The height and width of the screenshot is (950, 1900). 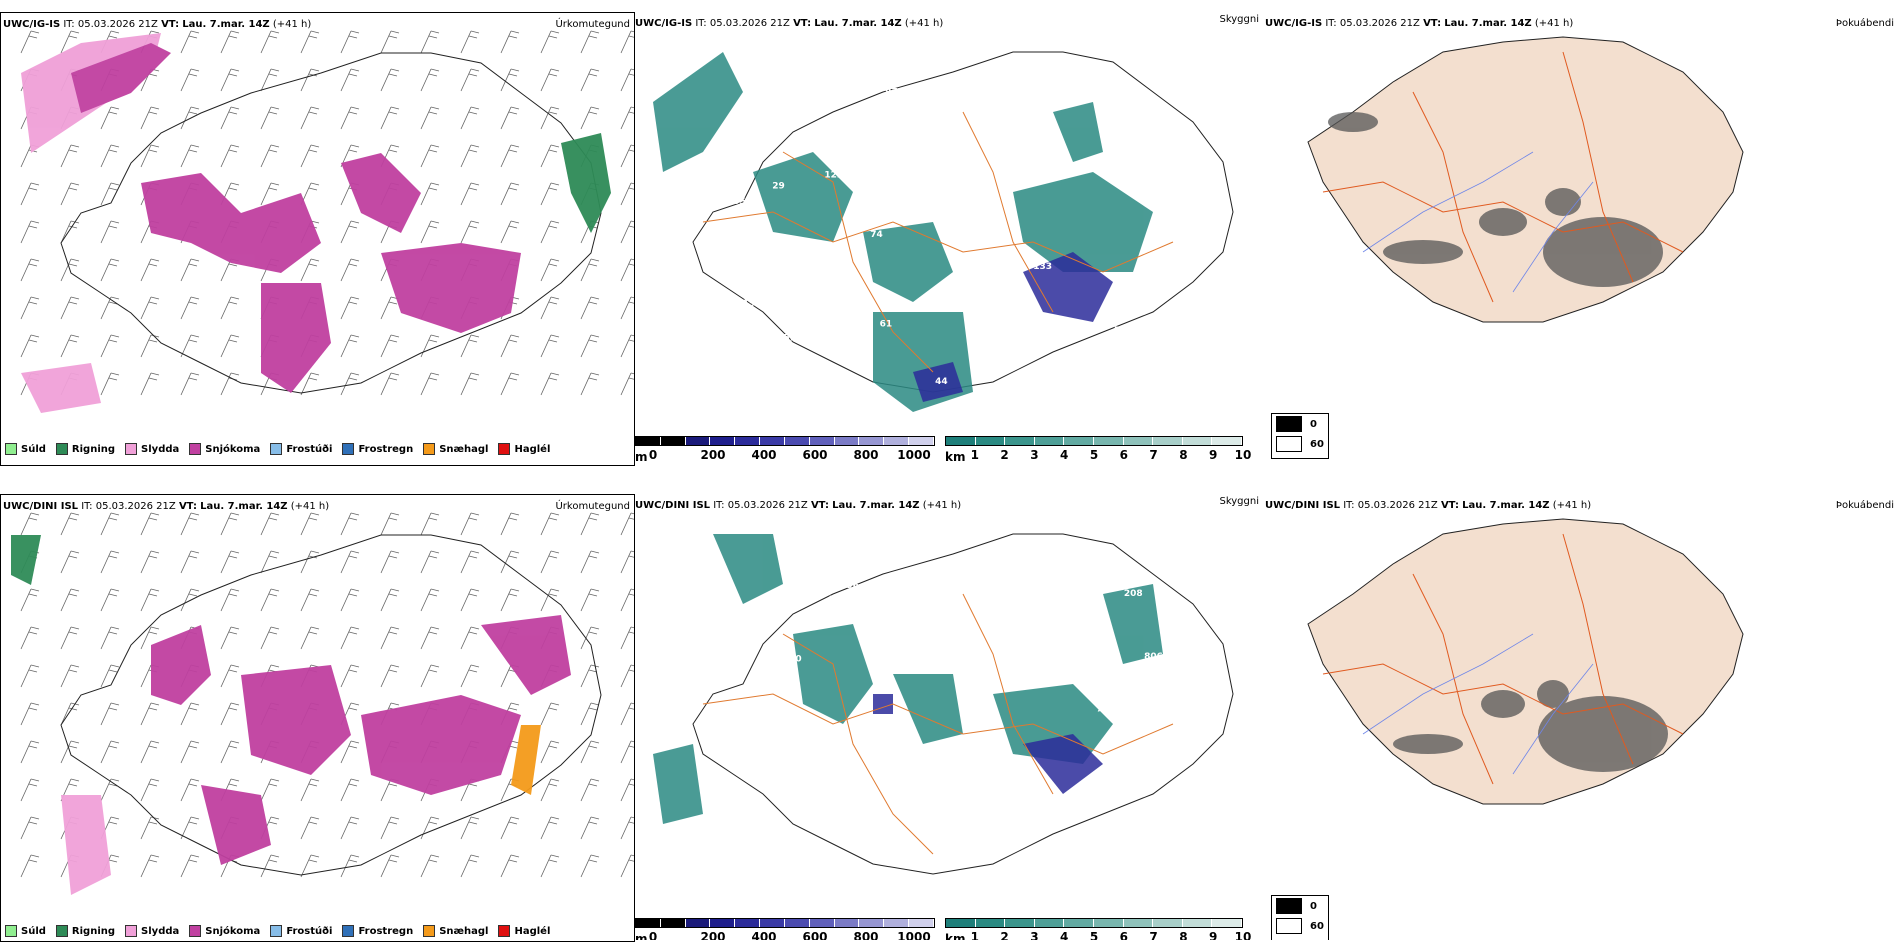 What do you see at coordinates (774, 619) in the screenshot?
I see `ceiling-label: 179` at bounding box center [774, 619].